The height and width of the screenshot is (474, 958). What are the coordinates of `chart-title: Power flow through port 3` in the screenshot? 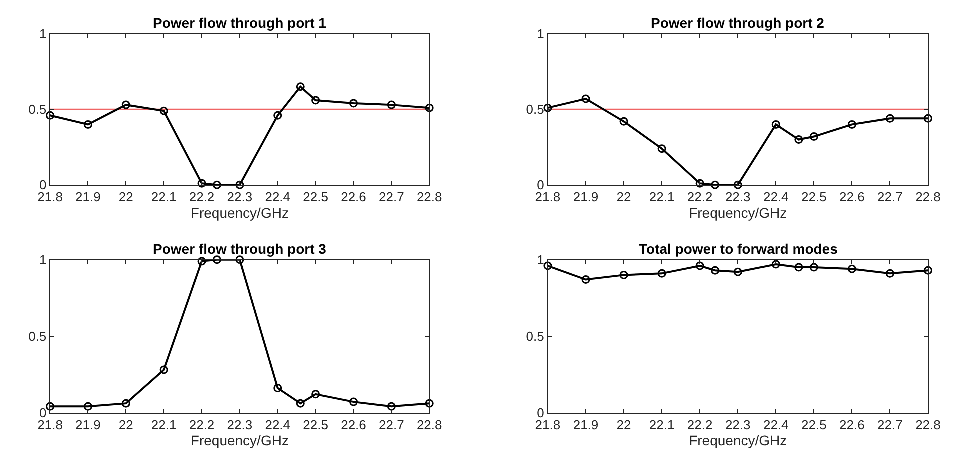 It's located at (240, 249).